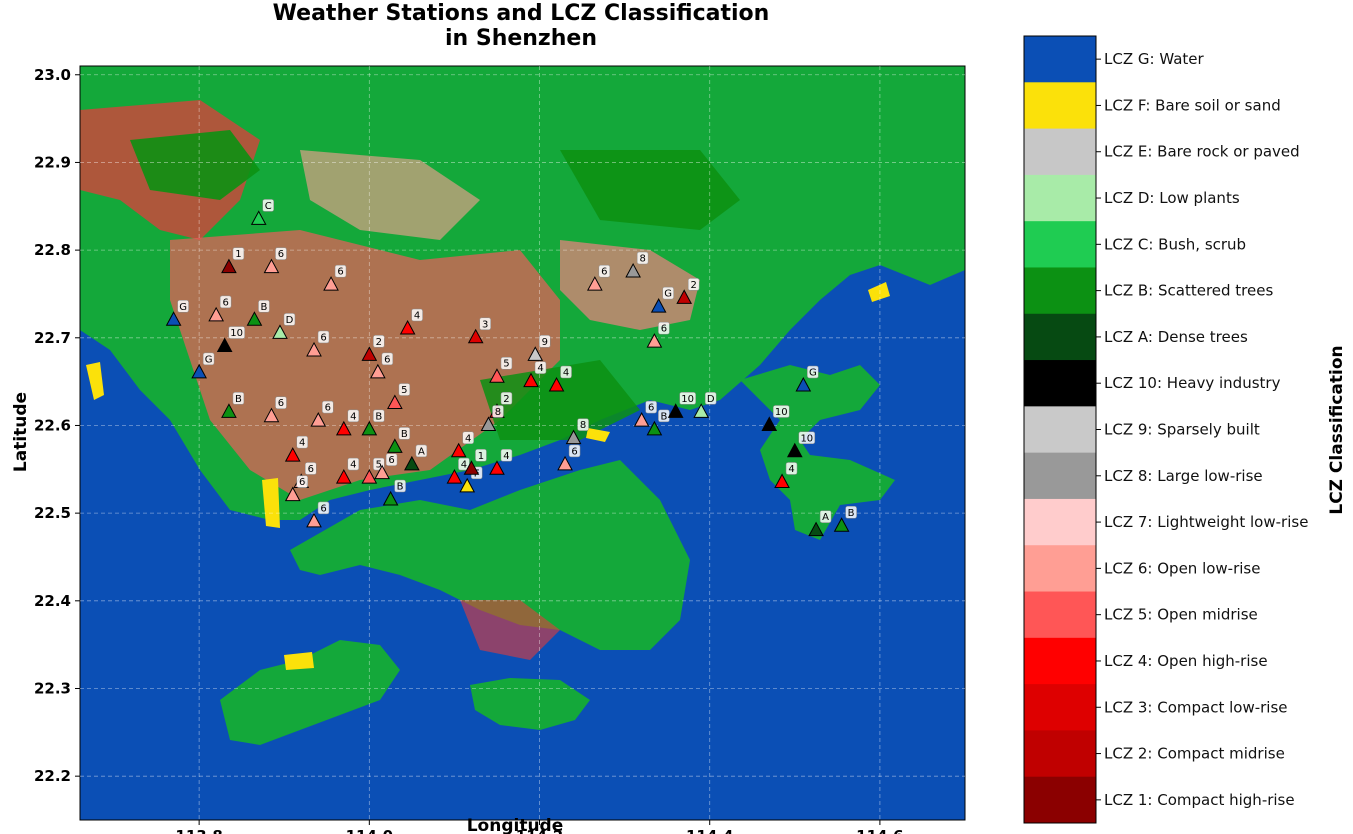 The image size is (1353, 834). I want to click on station-marker: 5, so click(501, 369).